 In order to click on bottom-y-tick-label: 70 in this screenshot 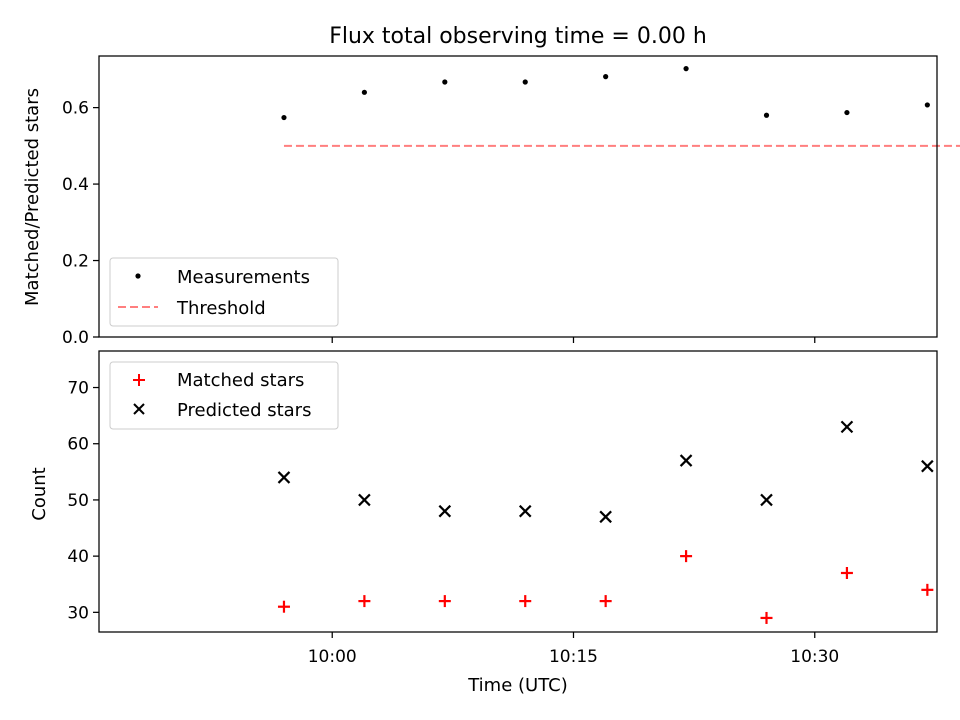, I will do `click(78, 389)`.